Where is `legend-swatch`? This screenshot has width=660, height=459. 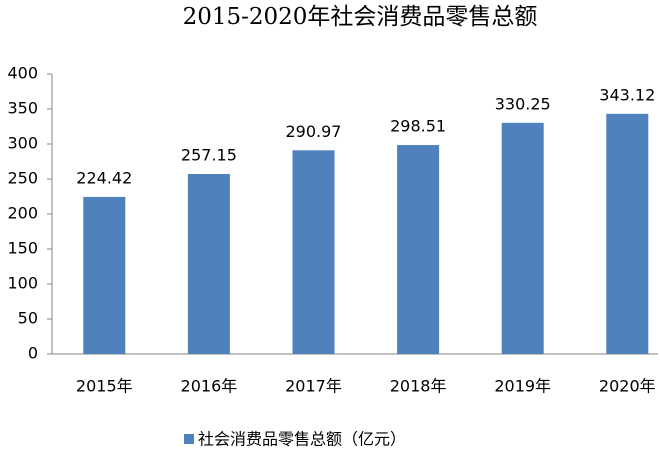
legend-swatch is located at coordinates (189, 439).